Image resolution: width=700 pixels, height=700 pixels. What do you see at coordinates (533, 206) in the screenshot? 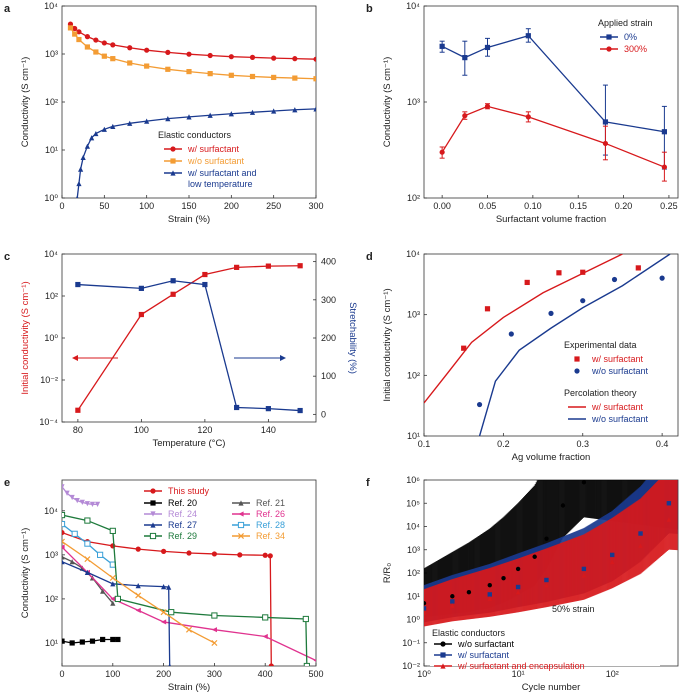
I see `x-tick-label: 0.10` at bounding box center [533, 206].